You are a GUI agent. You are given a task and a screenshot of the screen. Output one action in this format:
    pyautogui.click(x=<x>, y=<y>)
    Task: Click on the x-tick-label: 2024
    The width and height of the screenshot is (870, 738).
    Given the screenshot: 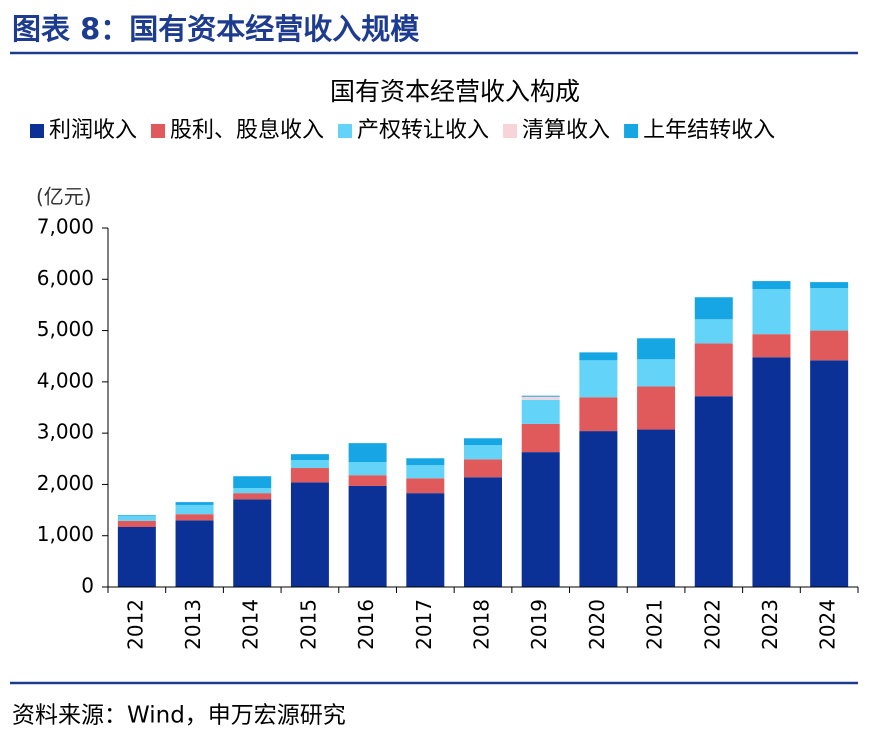 What is the action you would take?
    pyautogui.click(x=828, y=624)
    